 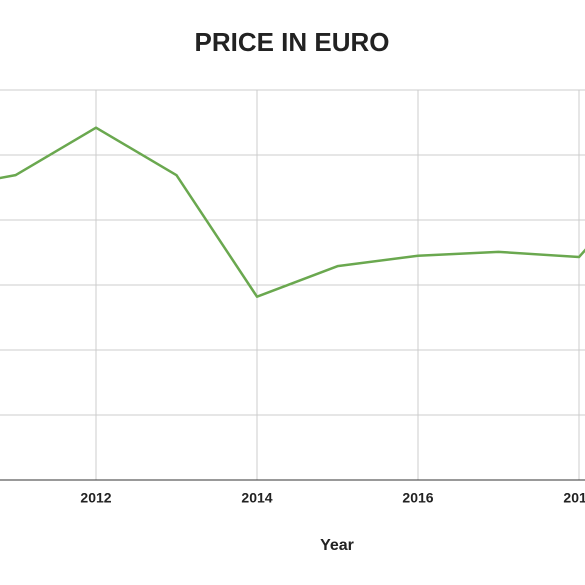 I want to click on x-axis-label: Year, so click(x=337, y=545).